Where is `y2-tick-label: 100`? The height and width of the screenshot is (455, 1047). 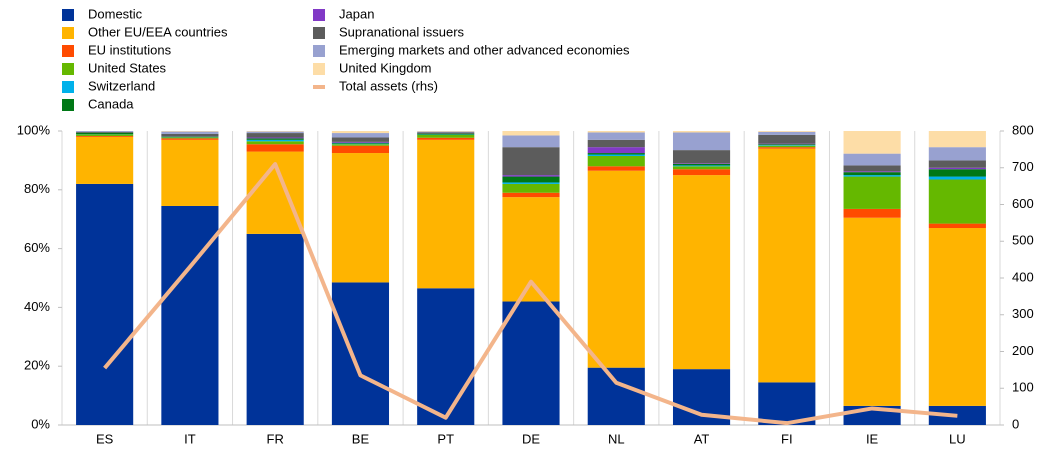
y2-tick-label: 100 is located at coordinates (1023, 387).